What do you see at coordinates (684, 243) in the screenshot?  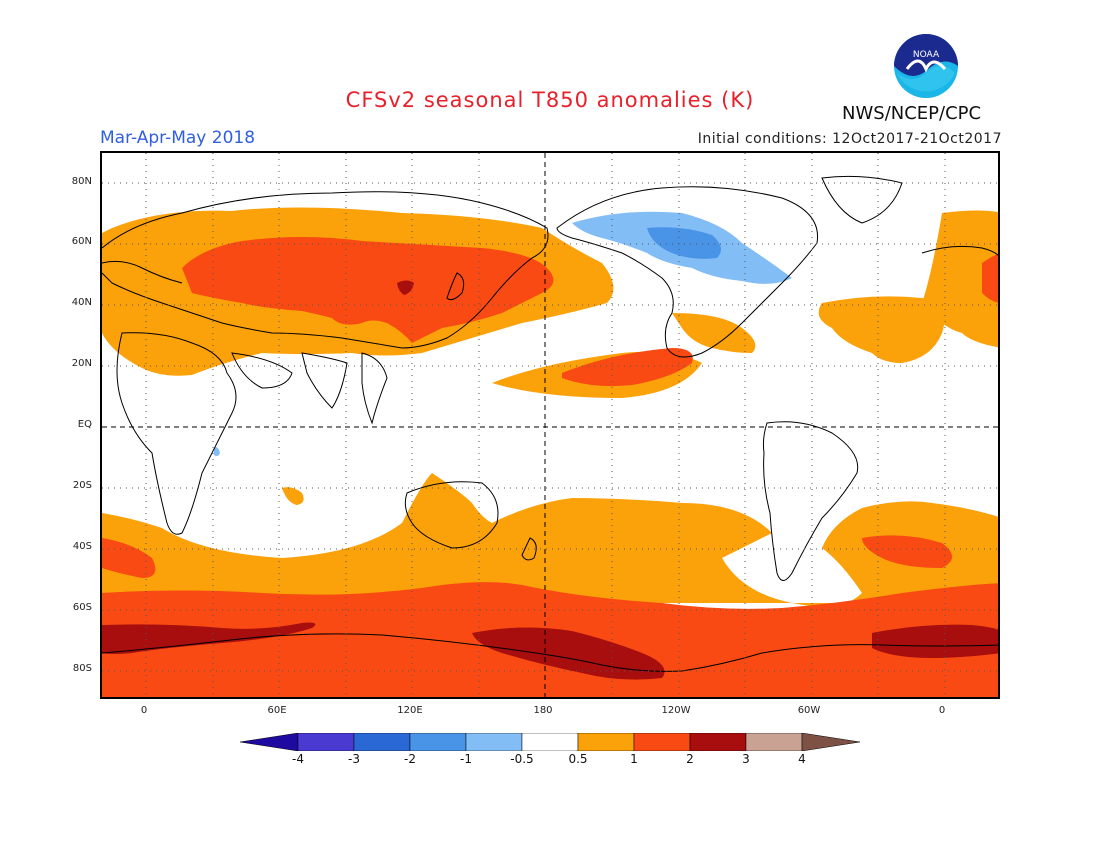 I see `anomaly-minus-2-to-minus-1-regions` at bounding box center [684, 243].